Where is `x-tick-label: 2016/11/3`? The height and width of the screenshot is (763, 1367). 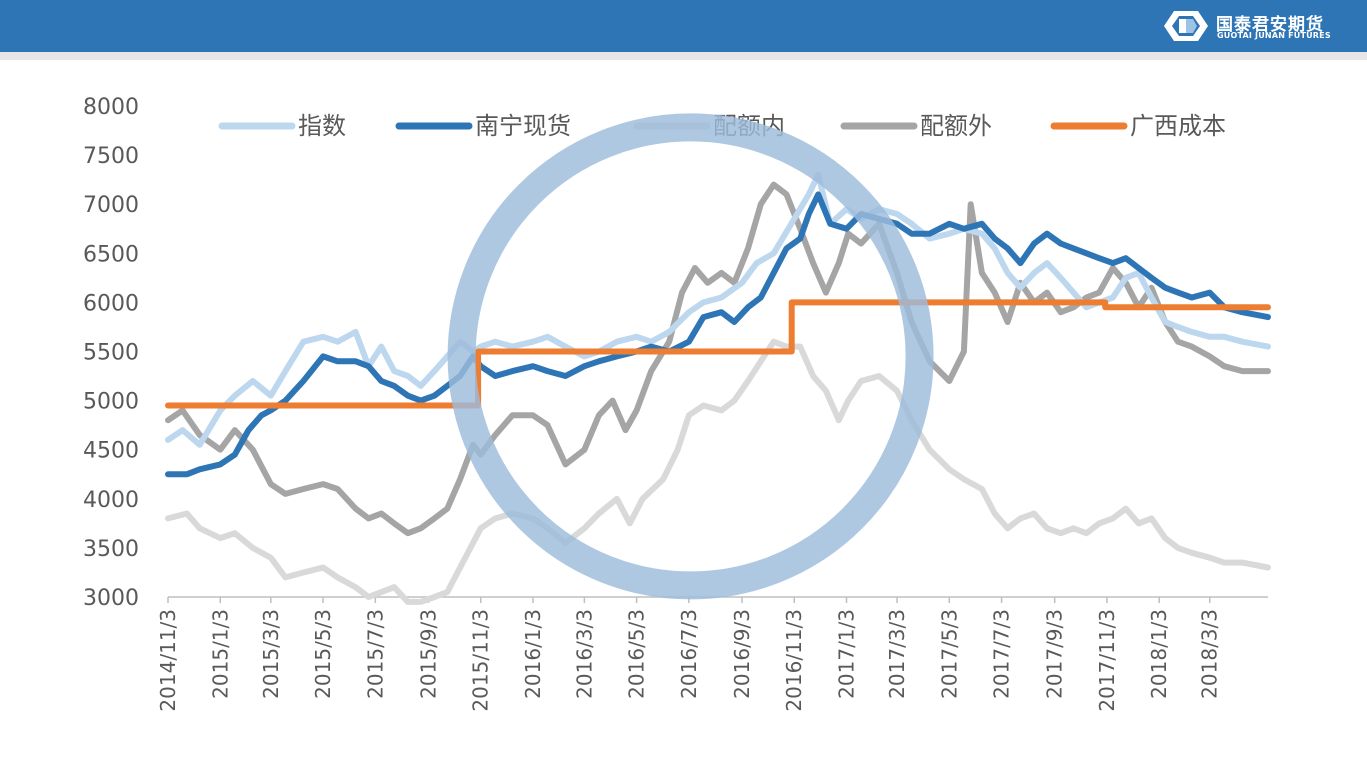
x-tick-label: 2016/11/3 is located at coordinates (794, 660).